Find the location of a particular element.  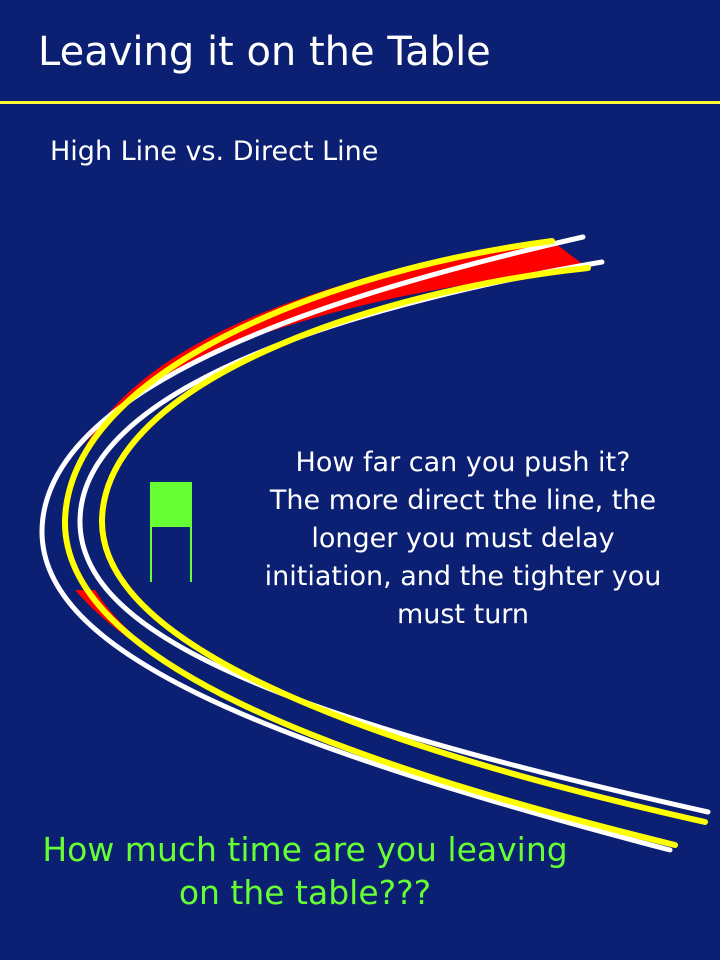

slide-subtitle: High Line vs. Direct Line is located at coordinates (214, 151).